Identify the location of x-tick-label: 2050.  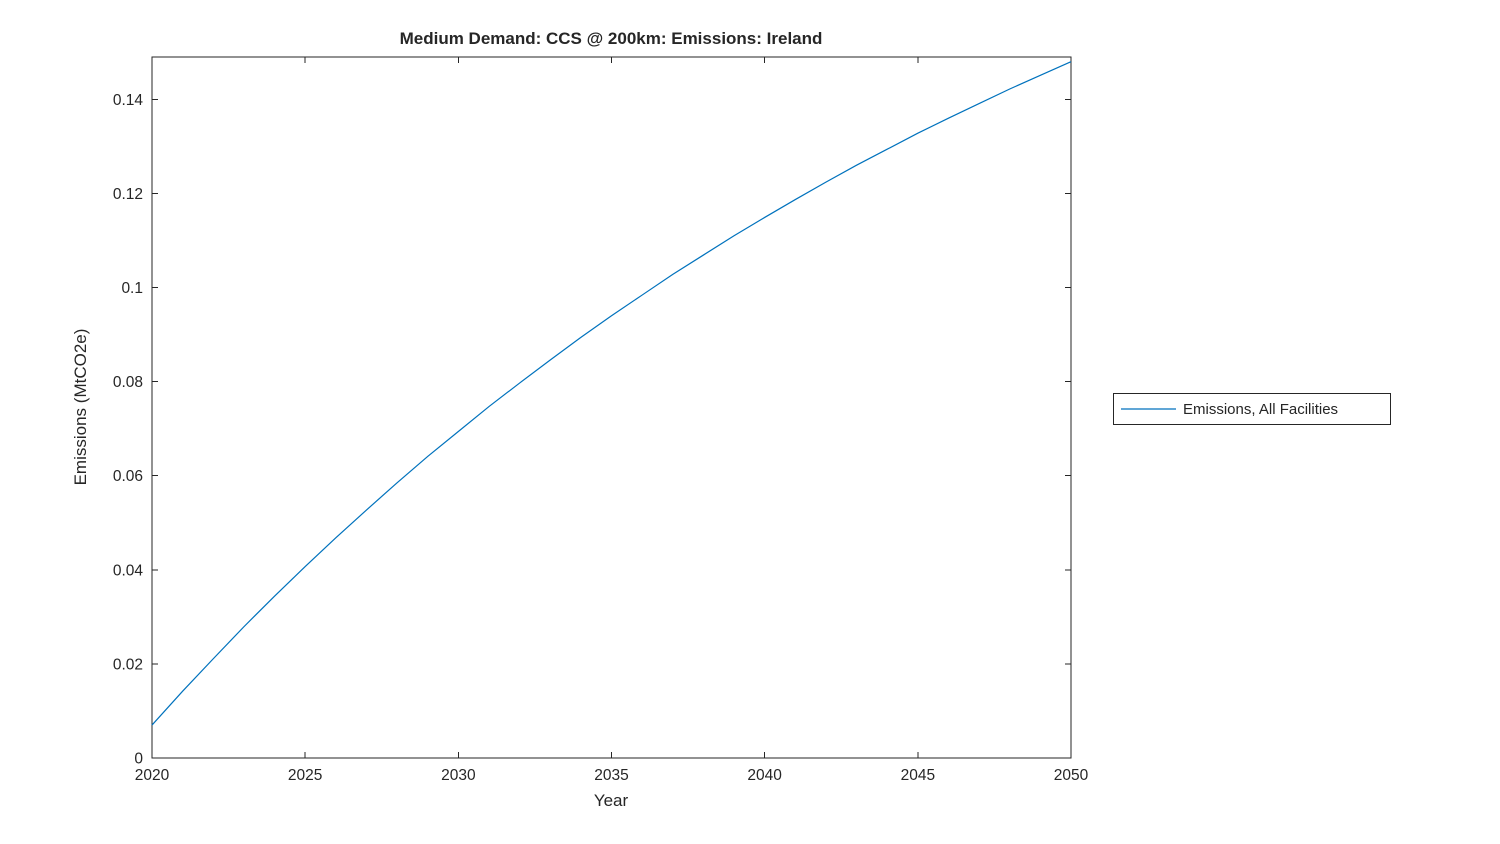
(1071, 775).